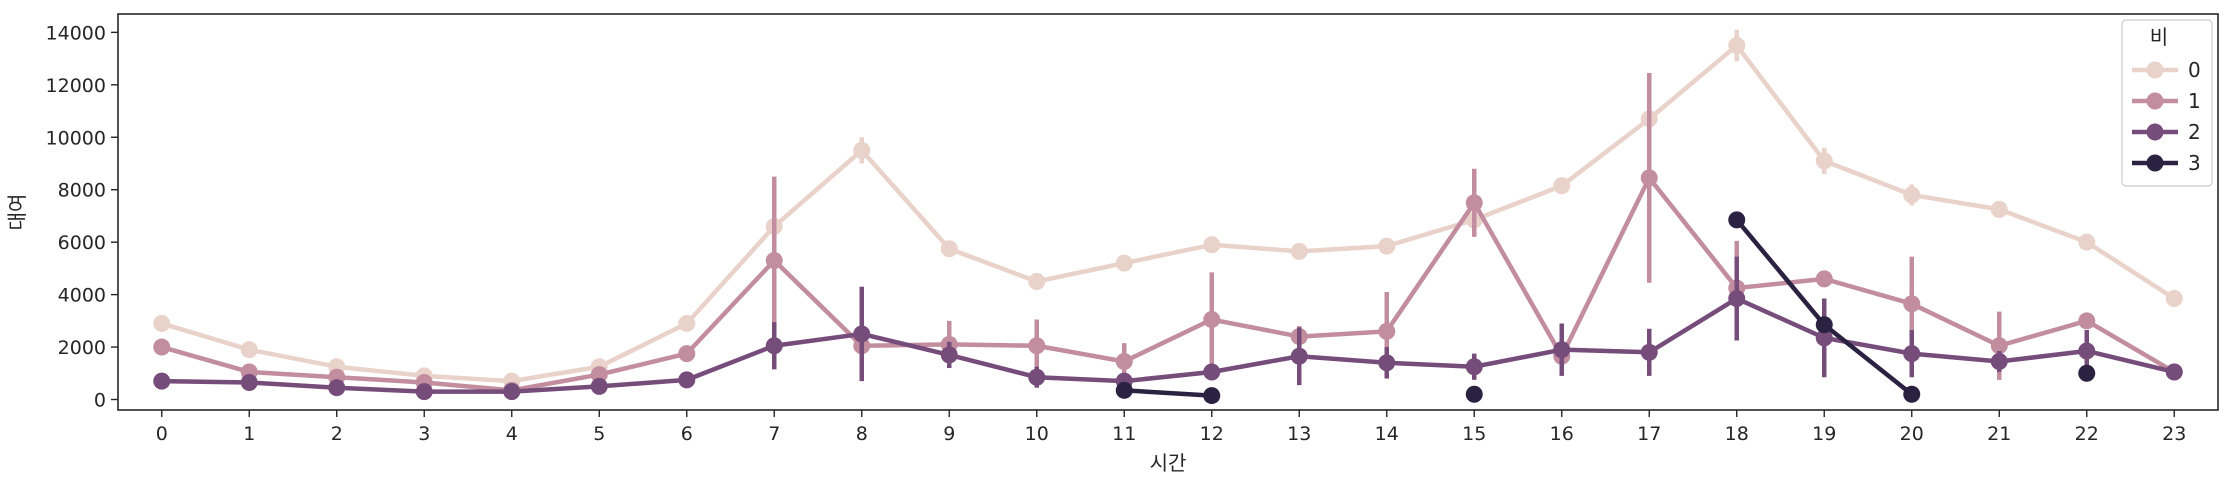  What do you see at coordinates (1299, 434) in the screenshot?
I see `x-tick-label: 13` at bounding box center [1299, 434].